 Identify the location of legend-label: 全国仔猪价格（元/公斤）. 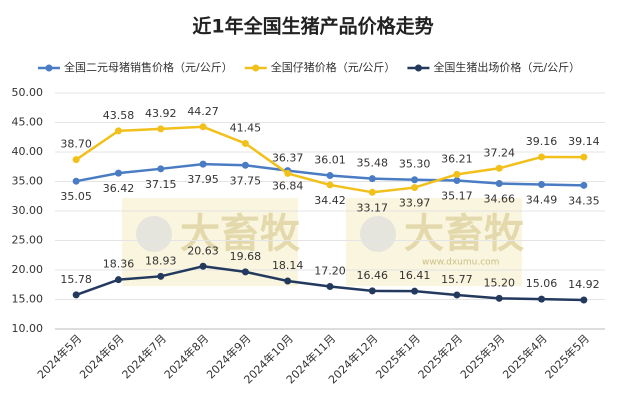
(333, 67).